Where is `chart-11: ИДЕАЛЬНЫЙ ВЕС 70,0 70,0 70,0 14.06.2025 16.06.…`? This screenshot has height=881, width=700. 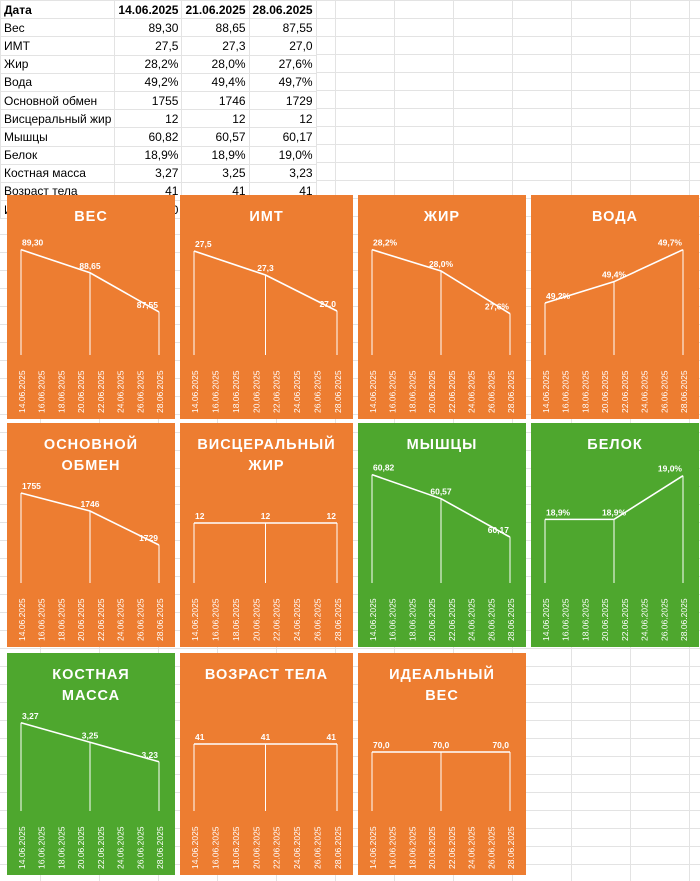
chart-11: ИДЕАЛЬНЫЙ ВЕС 70,0 70,0 70,0 14.06.2025 16.06.… is located at coordinates (442, 764).